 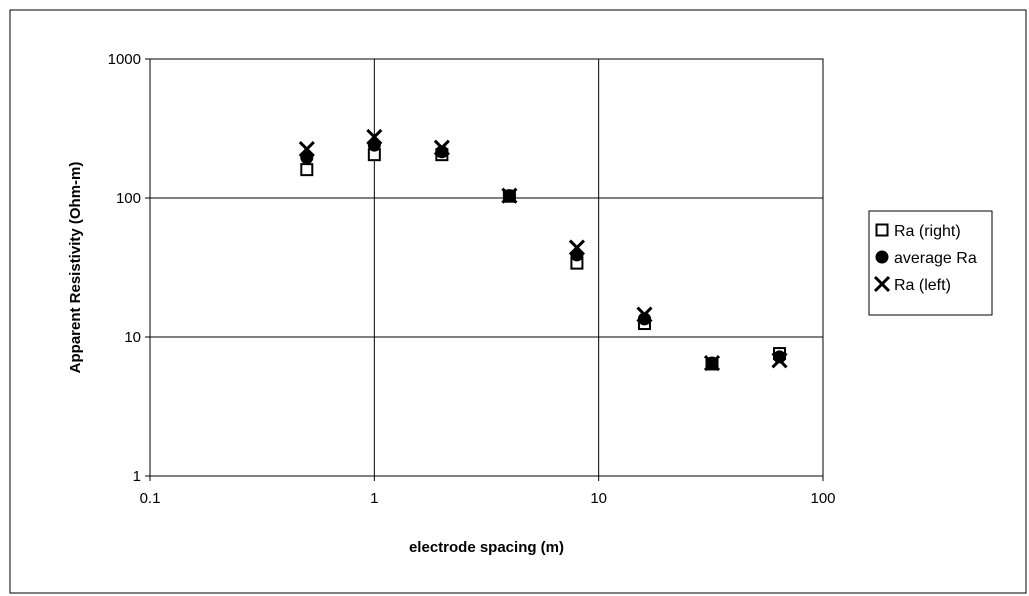 I want to click on y-tick-label: 100, so click(x=128, y=198).